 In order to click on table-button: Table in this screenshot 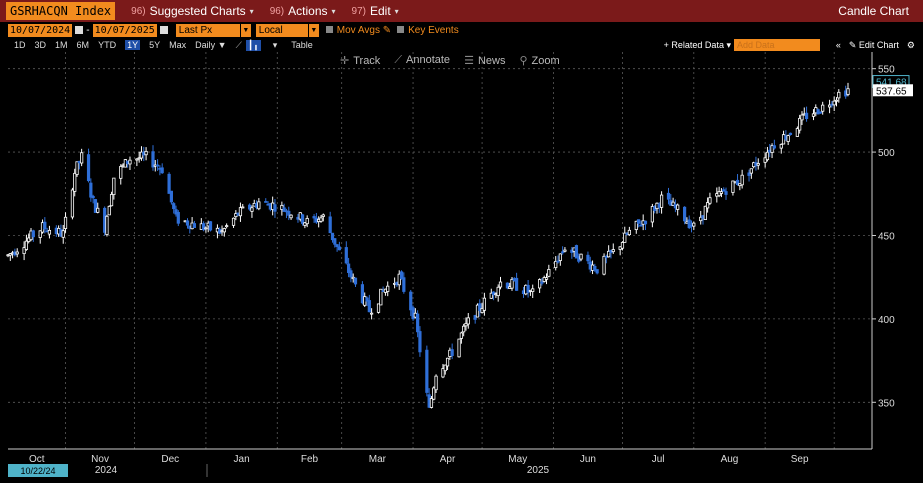, I will do `click(302, 45)`.